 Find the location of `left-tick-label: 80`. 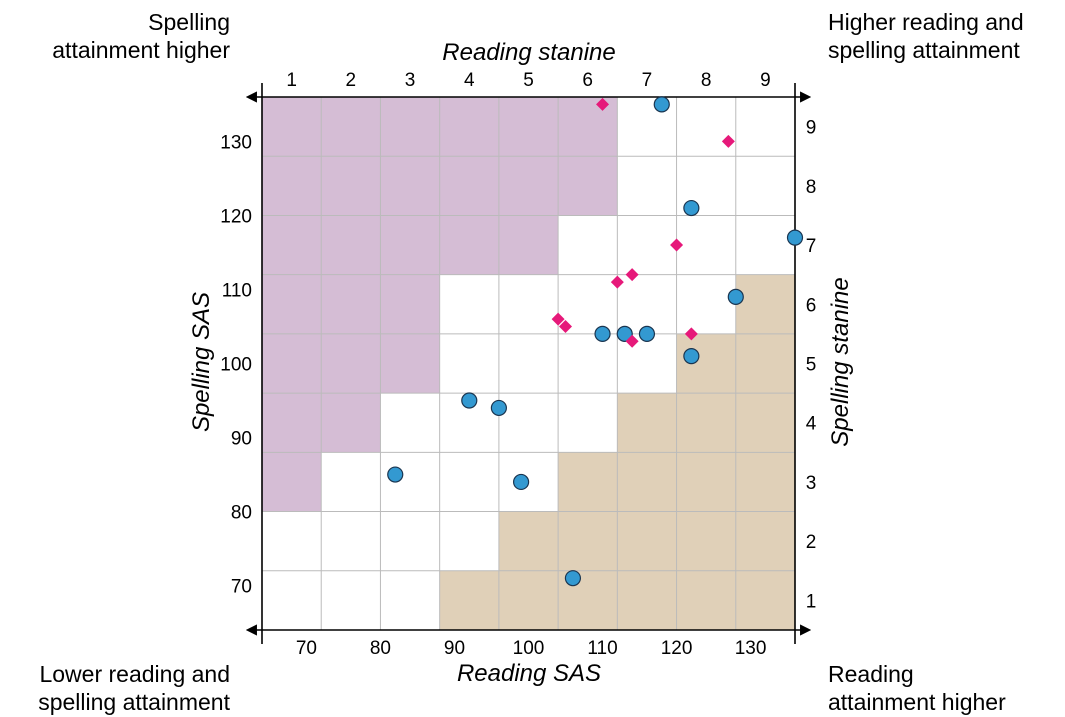

left-tick-label: 80 is located at coordinates (241, 513).